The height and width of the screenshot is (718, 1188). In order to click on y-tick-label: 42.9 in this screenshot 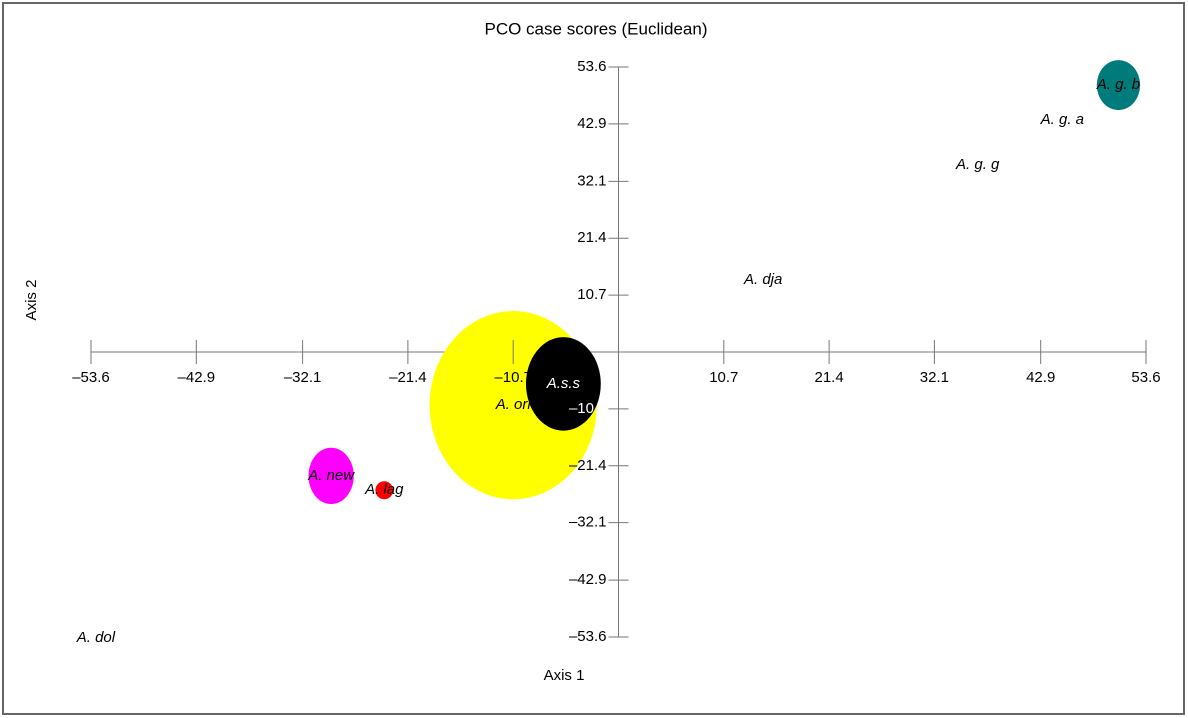, I will do `click(591, 123)`.